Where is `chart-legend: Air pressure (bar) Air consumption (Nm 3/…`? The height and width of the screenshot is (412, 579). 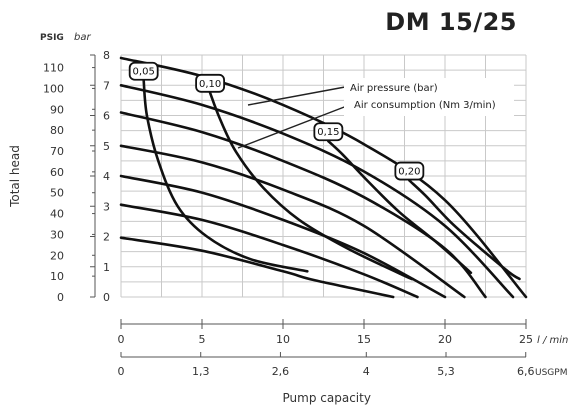 chart-legend: Air pressure (bar) Air consumption (Nm 3/… is located at coordinates (375, 113).